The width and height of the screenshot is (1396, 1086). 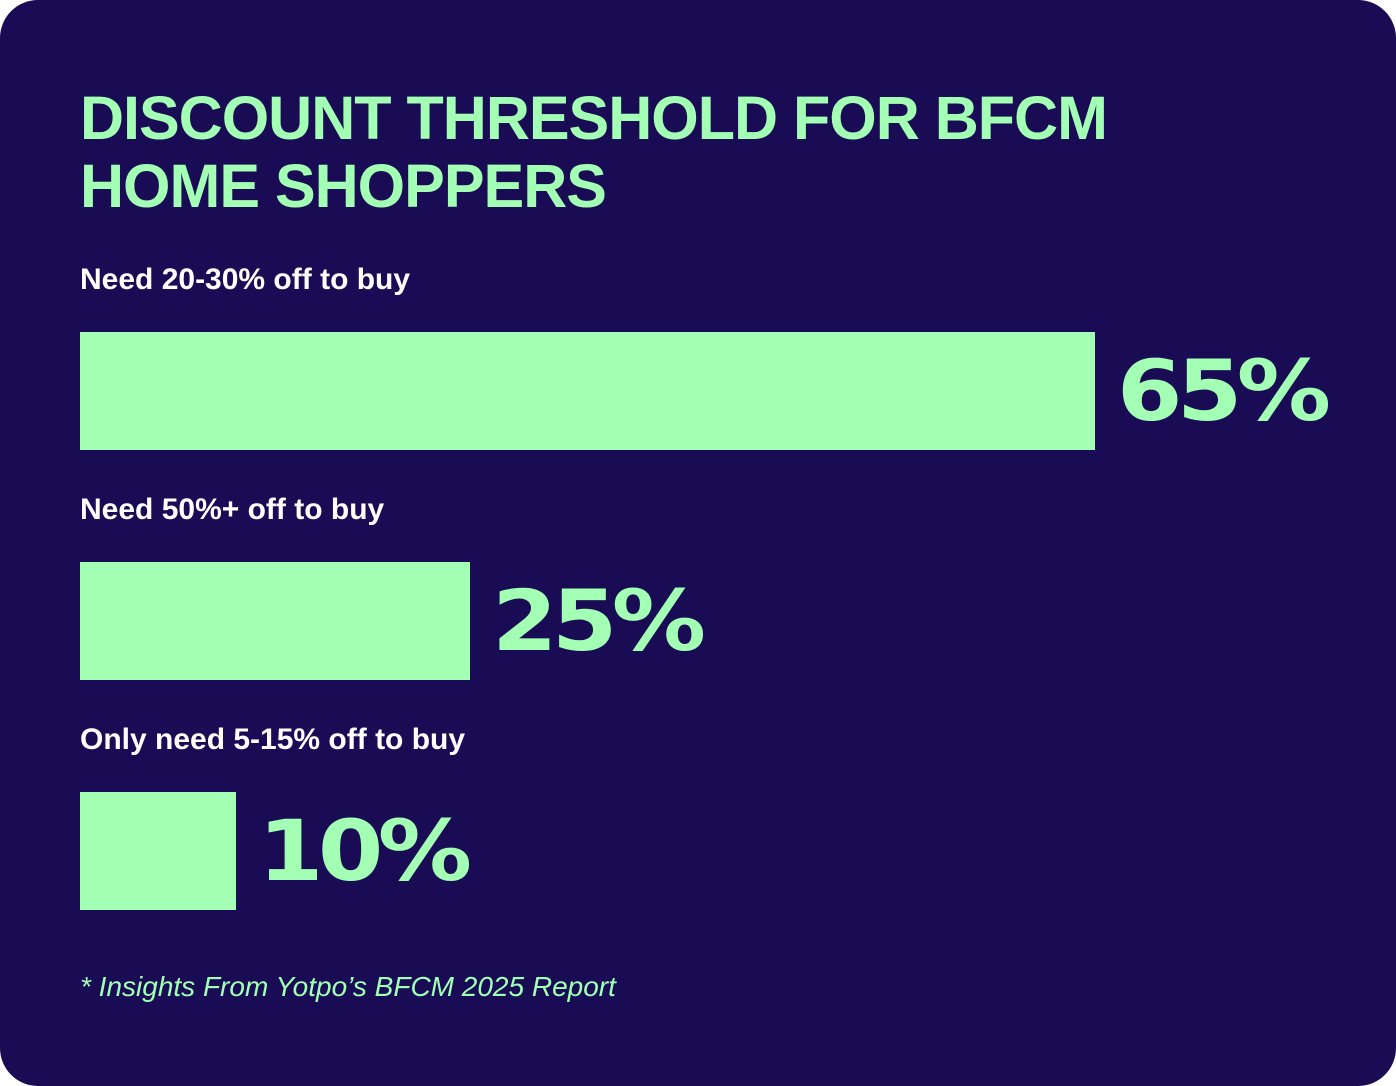 What do you see at coordinates (245, 279) in the screenshot?
I see `bar-label-need-20-30: Need 20-30% off to buy` at bounding box center [245, 279].